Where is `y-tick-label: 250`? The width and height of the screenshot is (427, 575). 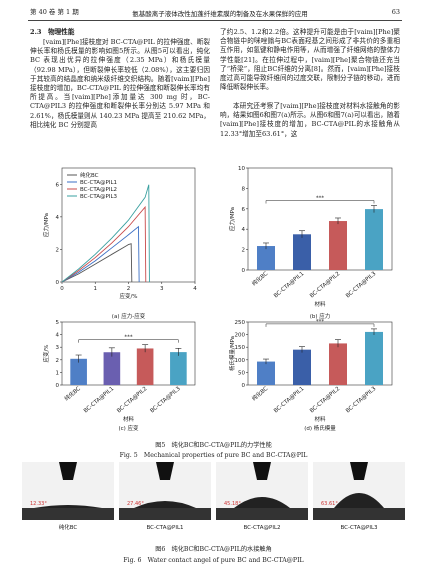 y-tick-label: 250 is located at coordinates (240, 323).